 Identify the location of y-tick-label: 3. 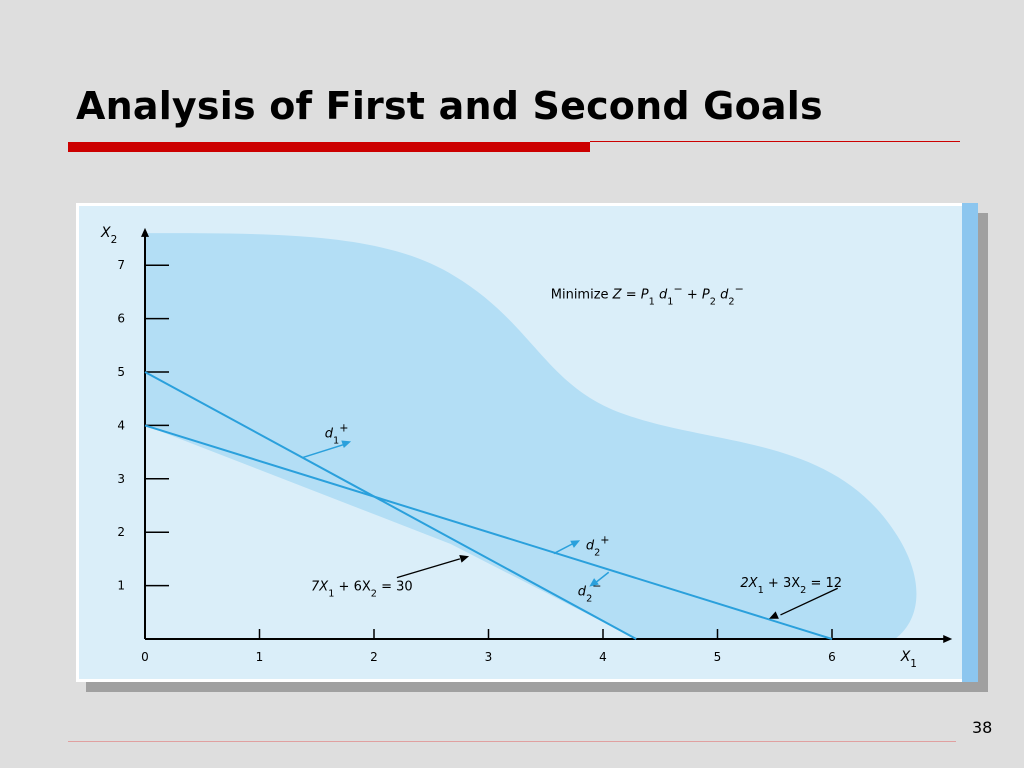
(121, 479).